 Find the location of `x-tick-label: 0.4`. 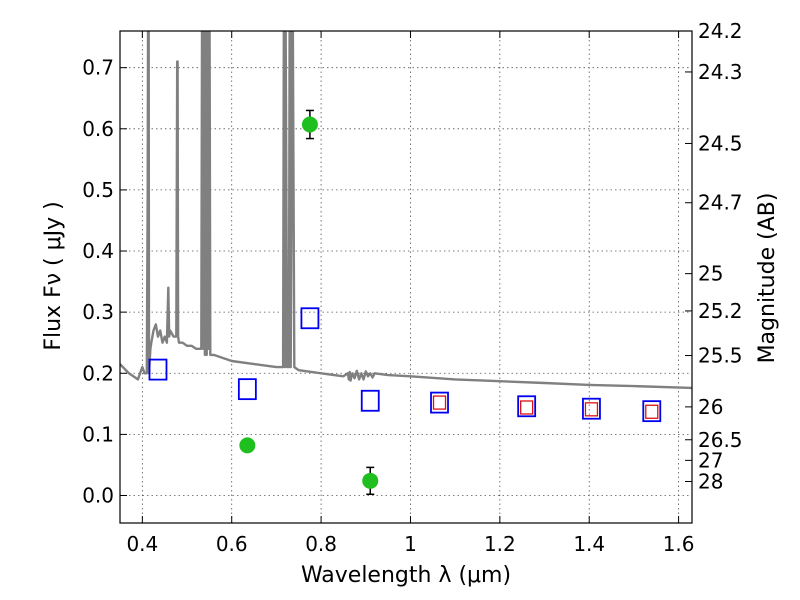

x-tick-label: 0.4 is located at coordinates (142, 544).